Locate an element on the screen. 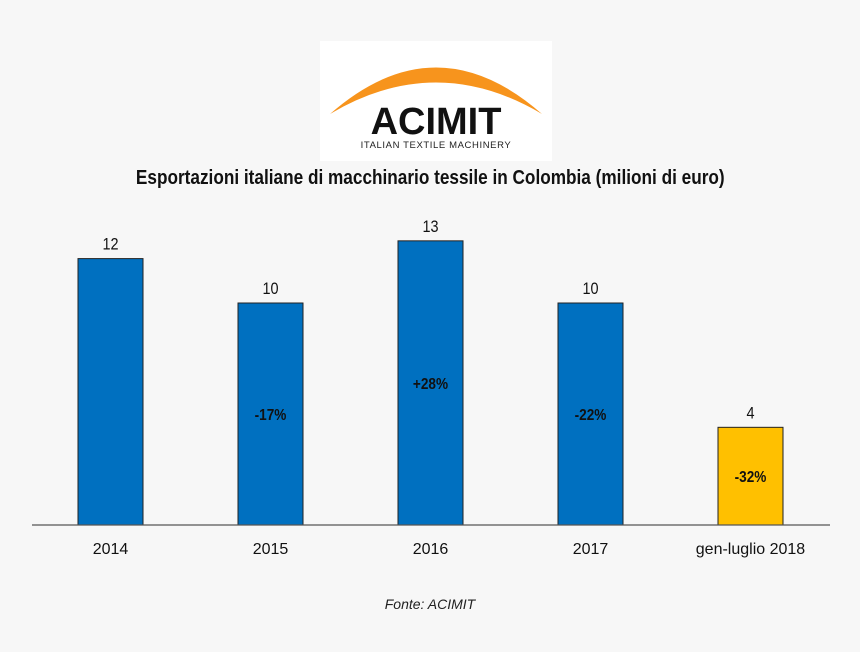 The width and height of the screenshot is (860, 652). value-label: 13 is located at coordinates (430, 227).